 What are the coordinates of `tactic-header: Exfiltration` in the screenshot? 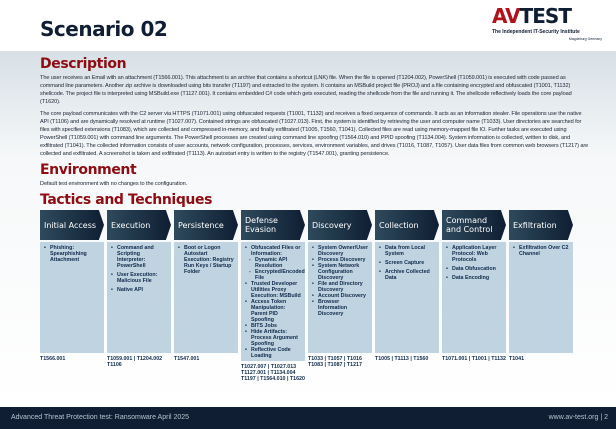 It's located at (541, 225).